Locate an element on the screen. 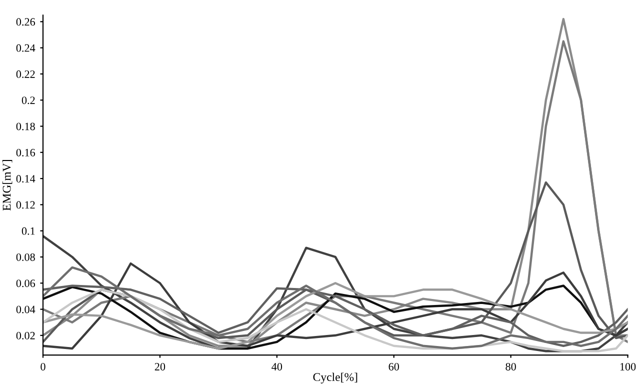 The height and width of the screenshot is (388, 637). y-tick-label: 0.22 is located at coordinates (25, 74).